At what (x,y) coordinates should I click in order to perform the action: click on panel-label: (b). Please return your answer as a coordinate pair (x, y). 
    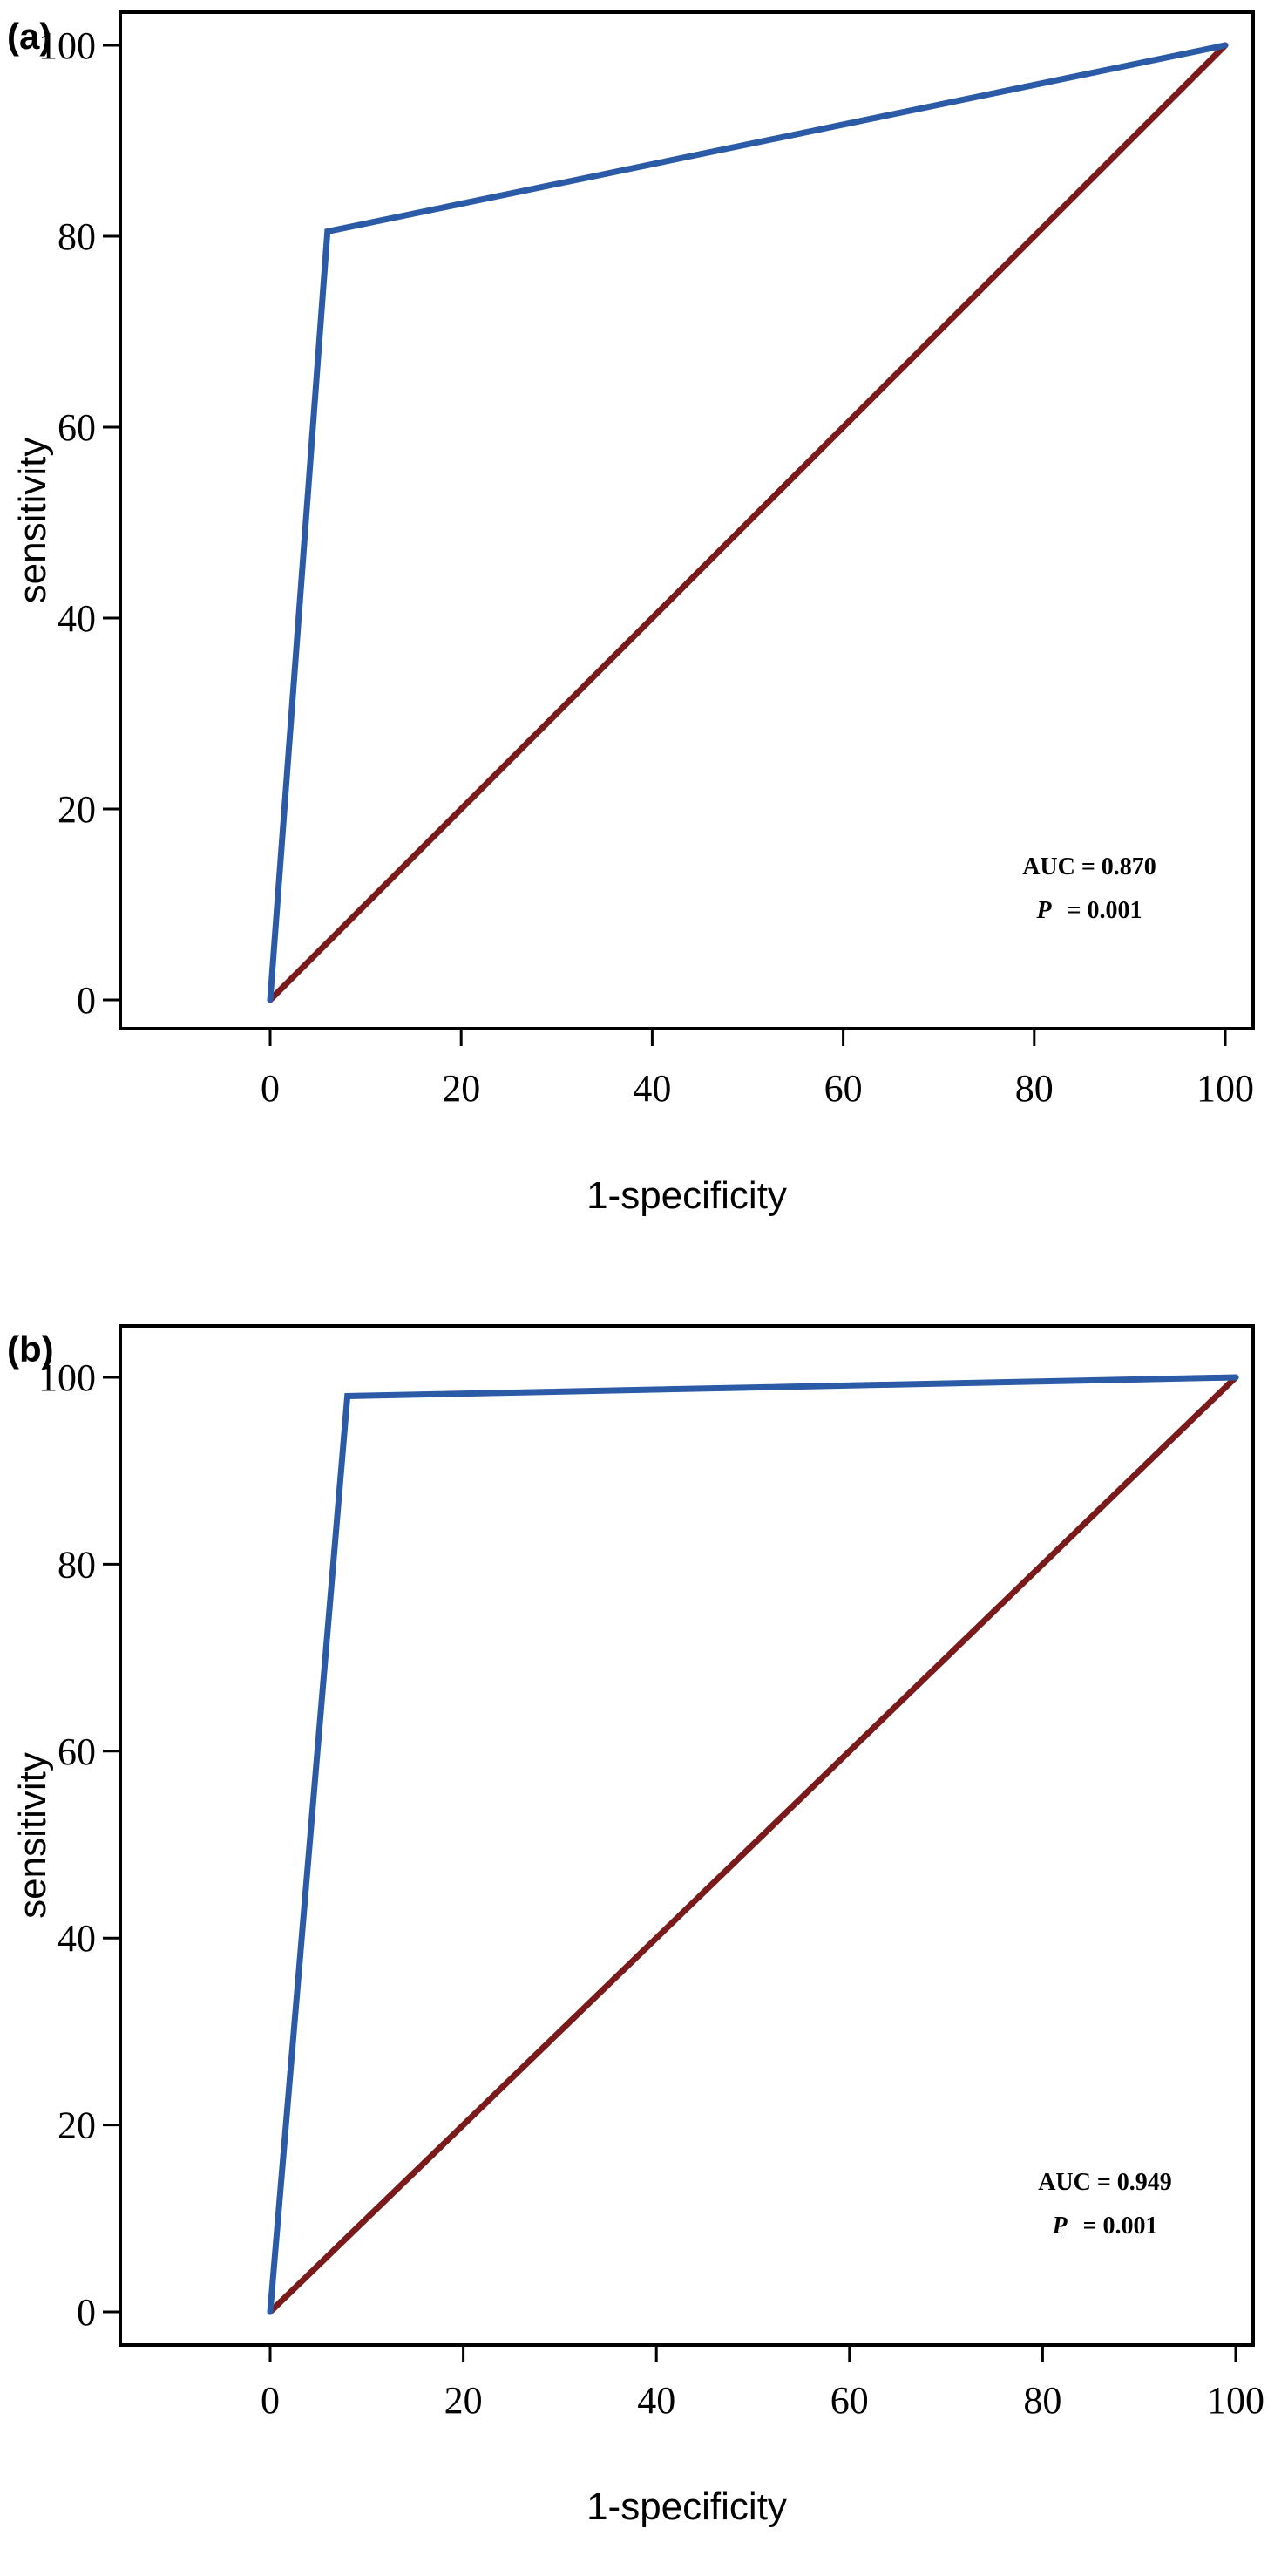
    Looking at the image, I should click on (31, 1350).